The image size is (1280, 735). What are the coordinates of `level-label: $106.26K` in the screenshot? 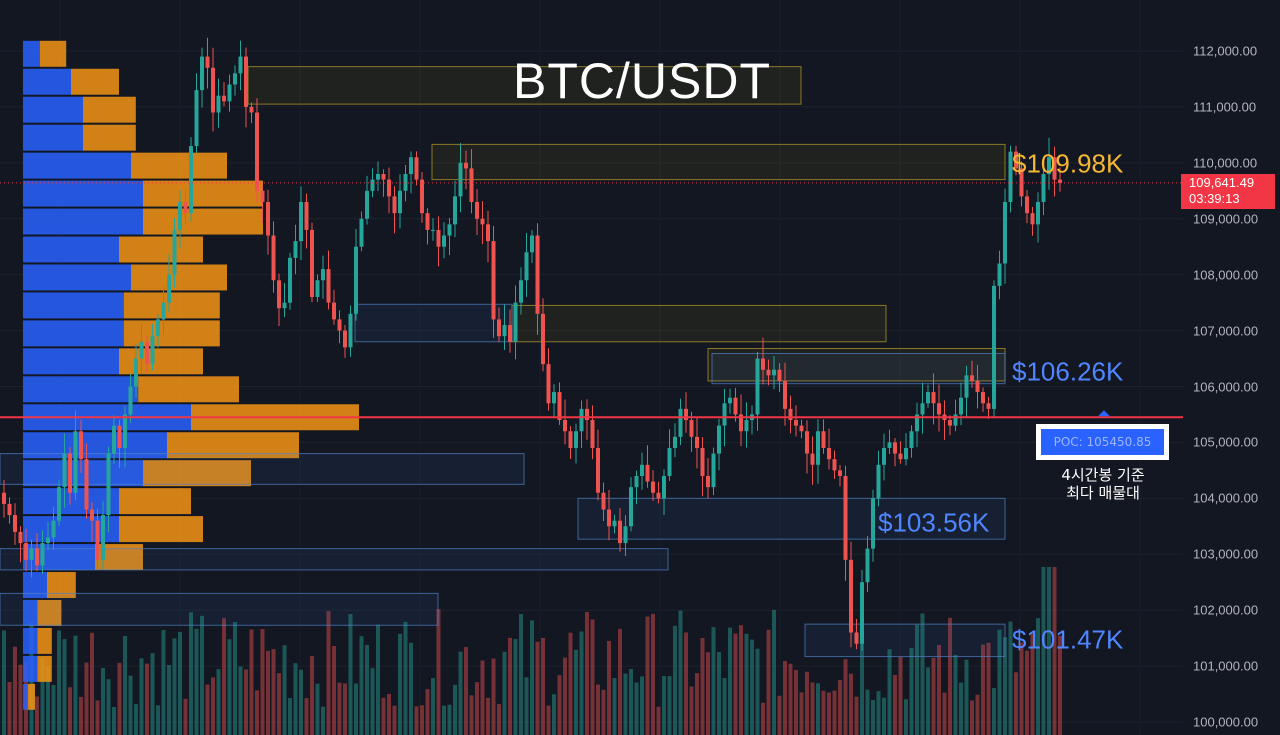 It's located at (1068, 371).